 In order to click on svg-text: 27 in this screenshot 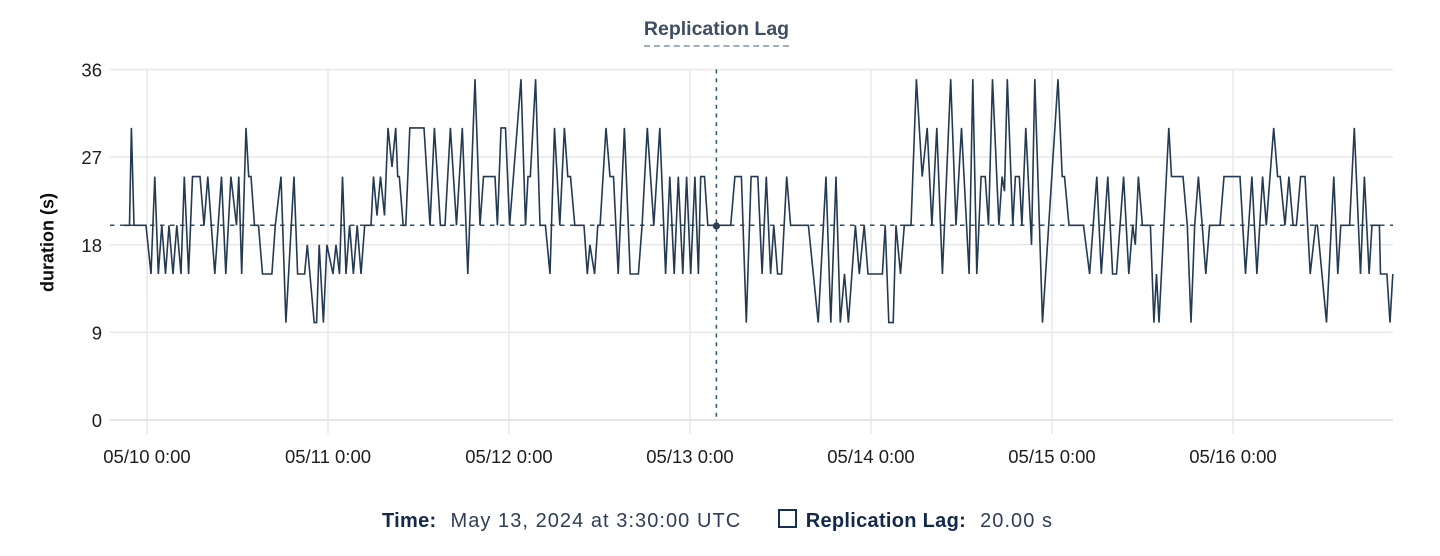, I will do `click(91, 157)`.